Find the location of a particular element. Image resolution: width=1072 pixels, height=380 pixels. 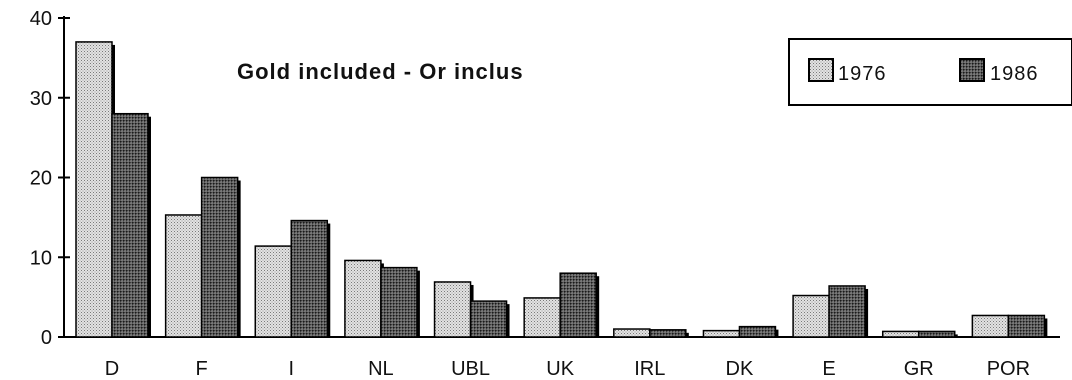

x-tick-label: UK is located at coordinates (560, 369).